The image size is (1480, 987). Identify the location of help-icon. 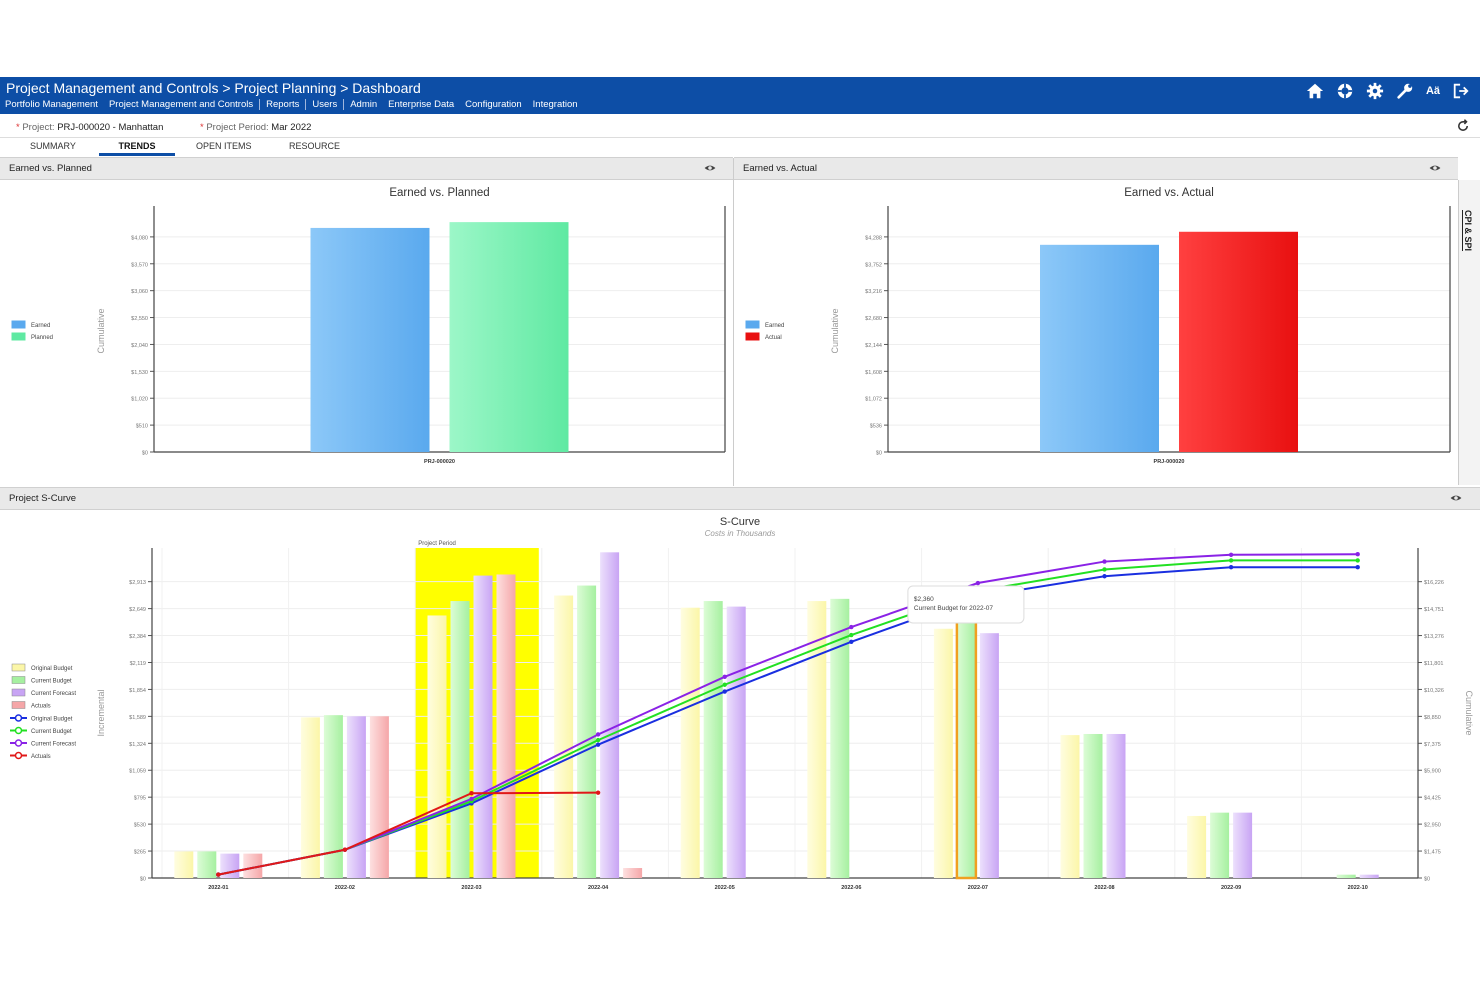
(1345, 91).